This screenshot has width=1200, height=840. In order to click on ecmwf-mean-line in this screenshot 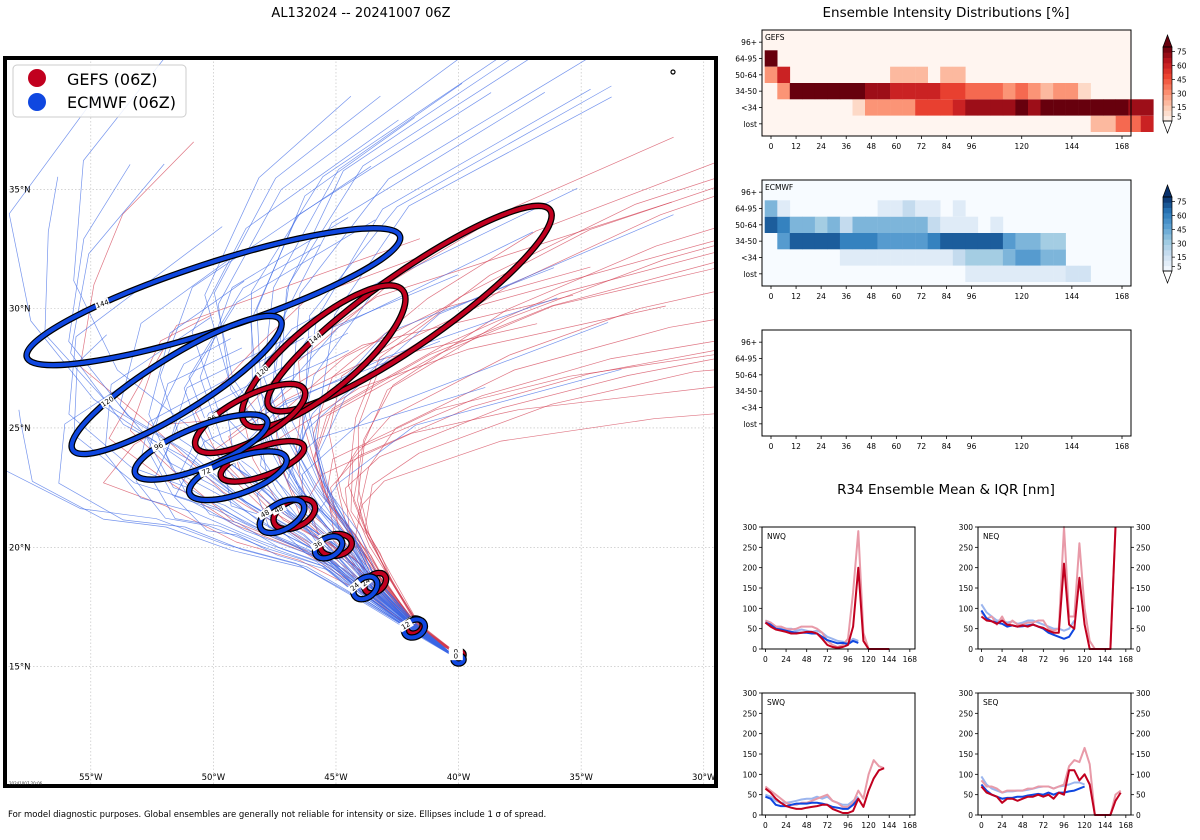, I will do `click(812, 633)`.